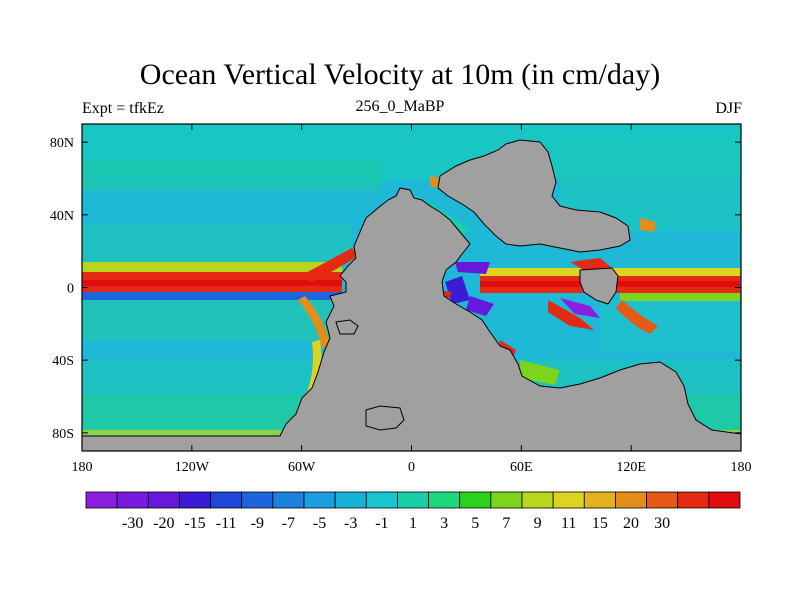 This screenshot has width=800, height=600. Describe the element at coordinates (132, 523) in the screenshot. I see `colorbar-label: -30` at that location.